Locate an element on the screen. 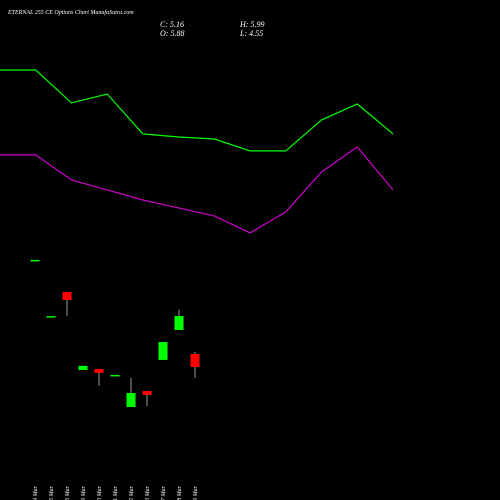  x-tick-label: 04 Mar is located at coordinates (35, 492).